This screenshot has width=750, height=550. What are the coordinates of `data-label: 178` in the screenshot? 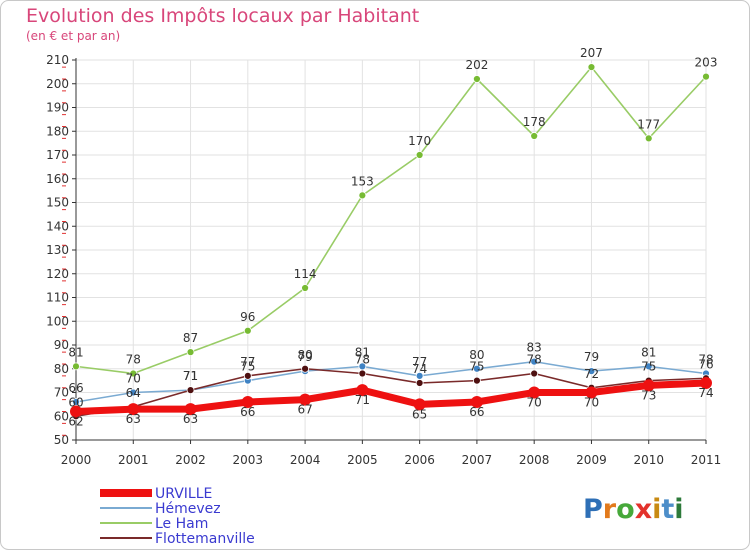 It's located at (534, 122).